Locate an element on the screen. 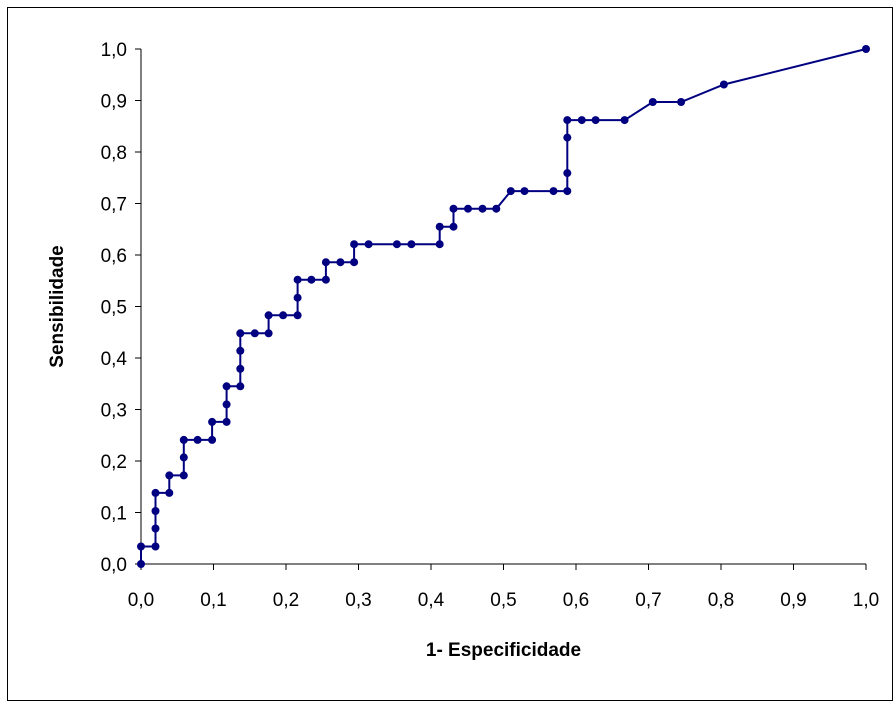 The width and height of the screenshot is (894, 702). y-tick-label: 0,5 is located at coordinates (114, 308).